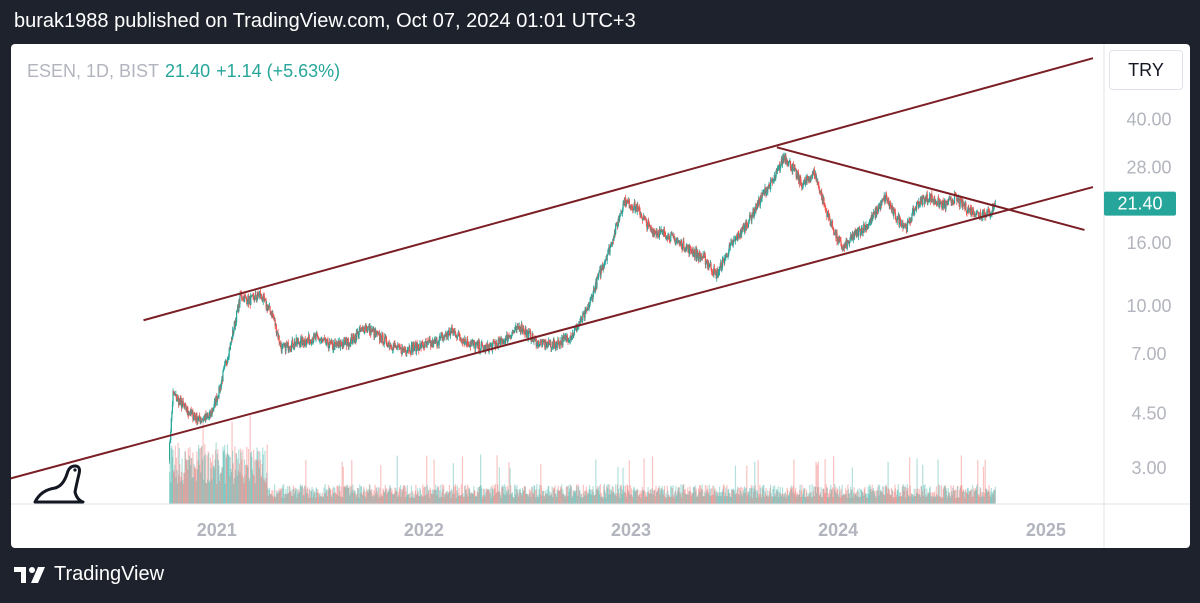 Image resolution: width=1200 pixels, height=603 pixels. Describe the element at coordinates (89, 574) in the screenshot. I see `brand-footer: TradingView` at that location.